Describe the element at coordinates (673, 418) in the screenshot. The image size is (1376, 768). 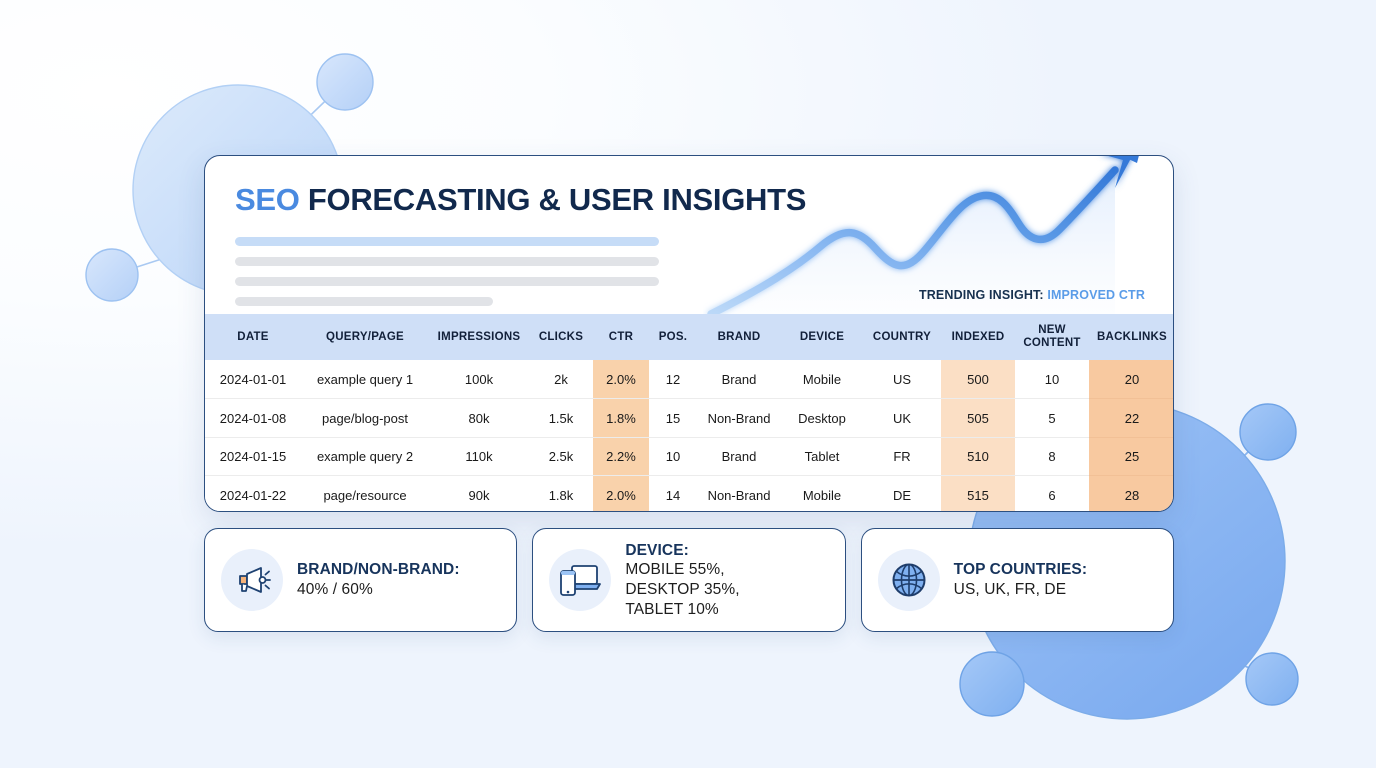
I see `cell-pos: 15` at that location.